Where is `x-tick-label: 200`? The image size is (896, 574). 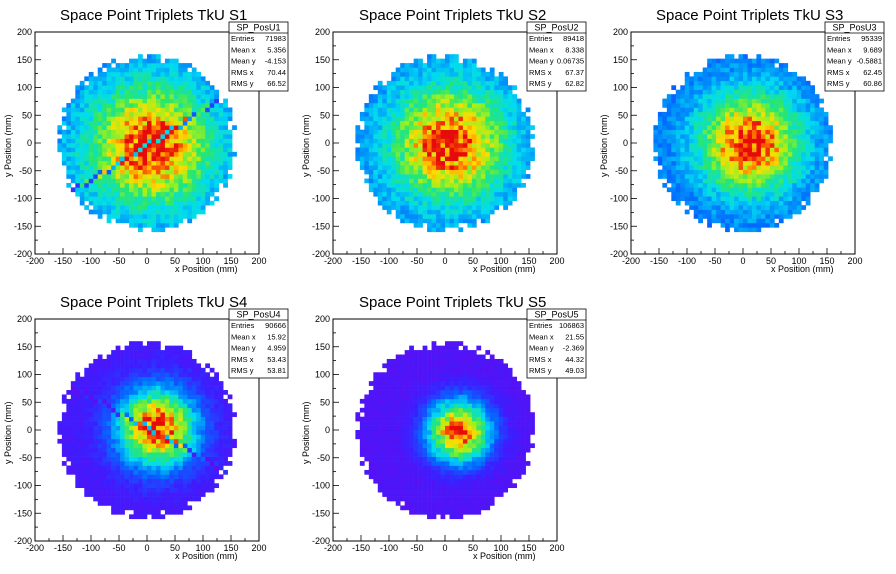
x-tick-label: 200 is located at coordinates (258, 261).